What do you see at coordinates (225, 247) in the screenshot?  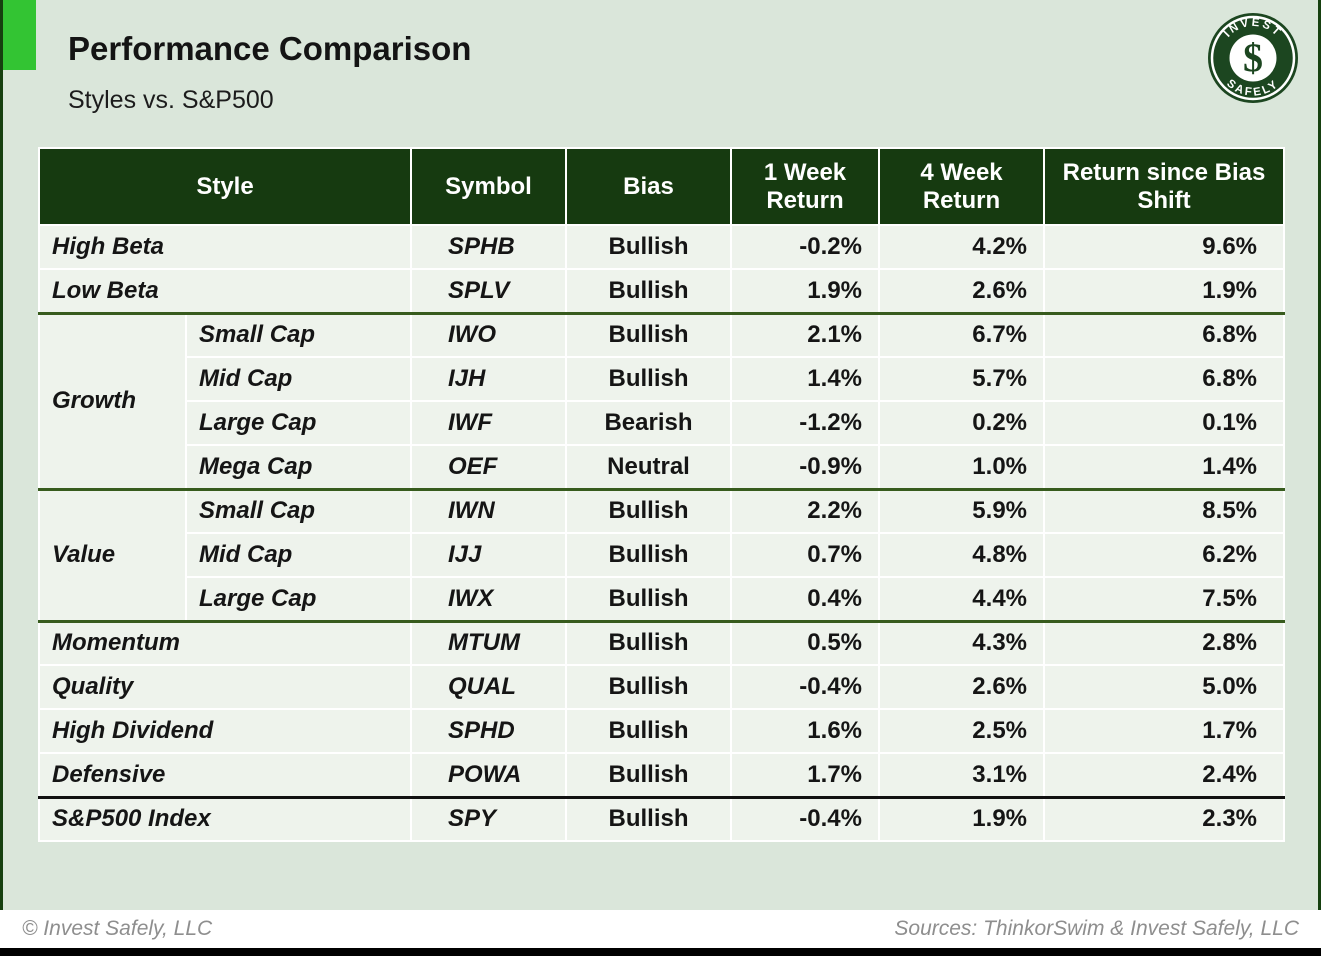 I see `style-label: High Beta` at bounding box center [225, 247].